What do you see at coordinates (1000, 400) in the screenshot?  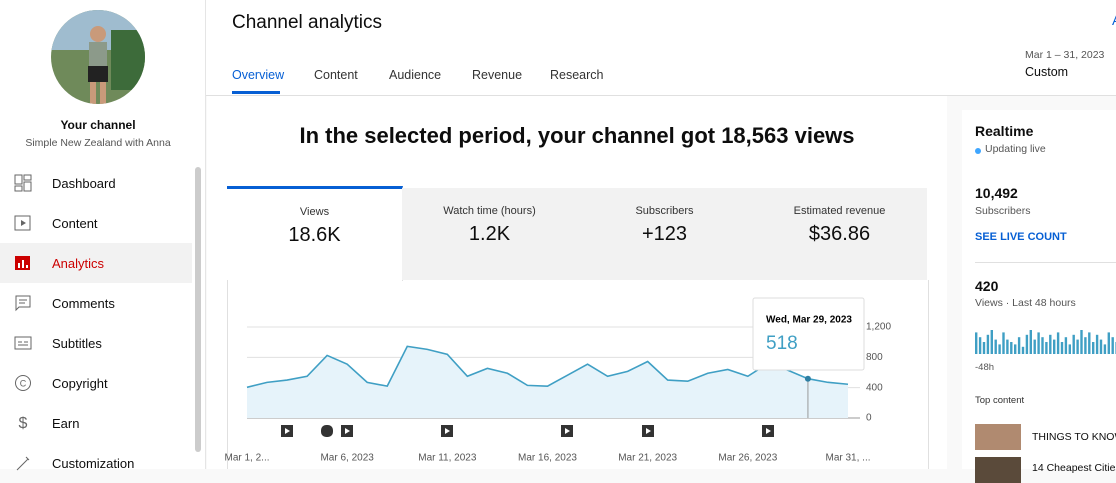 I see `top-content-label: Top content` at bounding box center [1000, 400].